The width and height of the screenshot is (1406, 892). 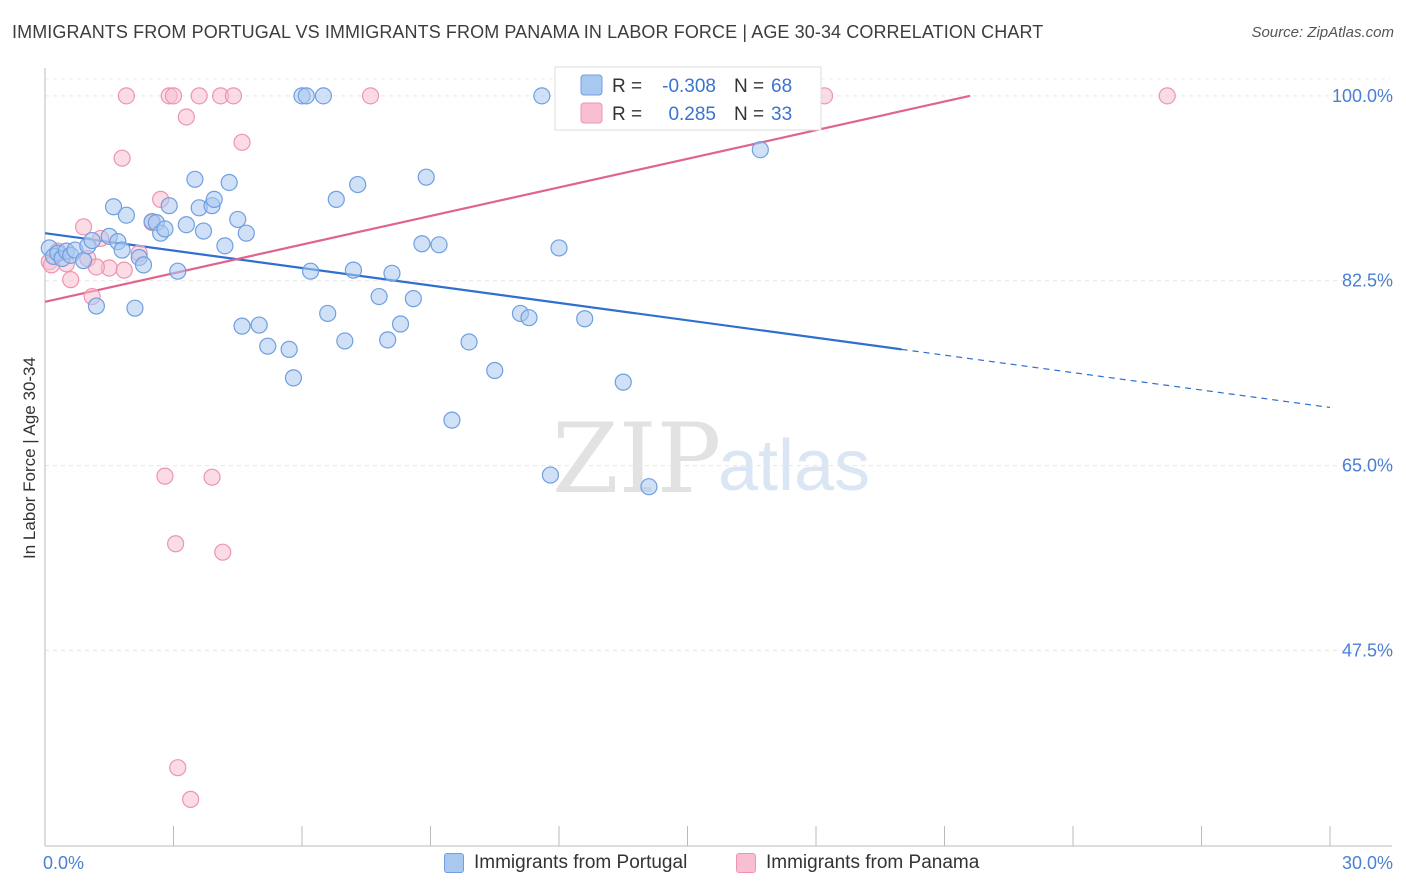 I want to click on y-tick-label: 65.0%, so click(x=1367, y=466).